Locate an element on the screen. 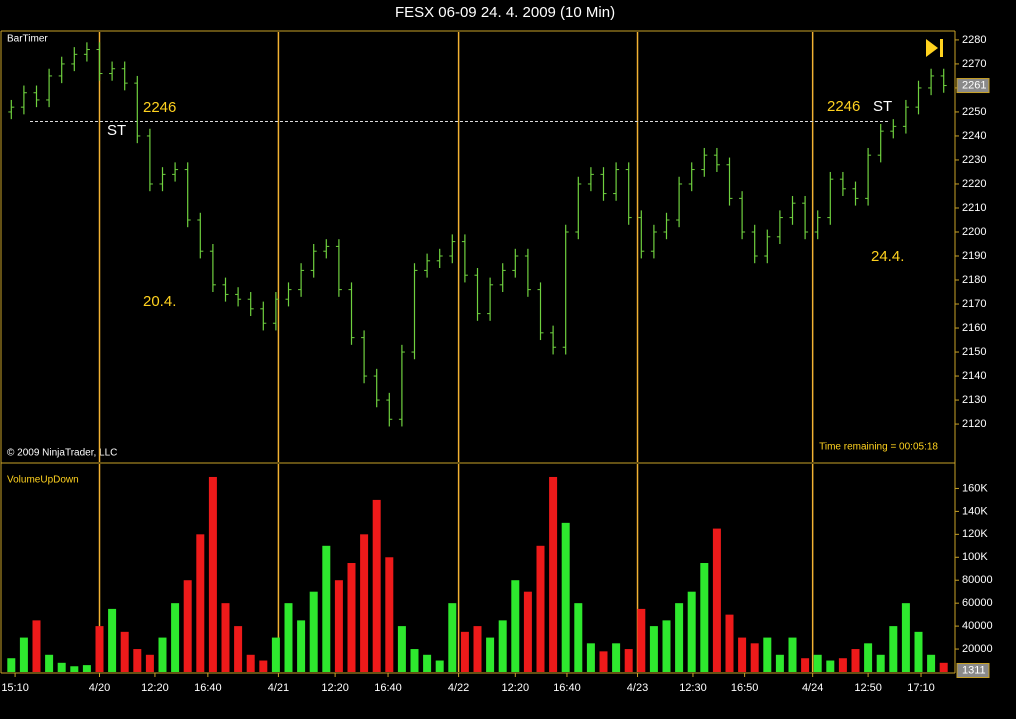 Image resolution: width=1016 pixels, height=719 pixels. x-tick-label: 12:30 is located at coordinates (693, 688).